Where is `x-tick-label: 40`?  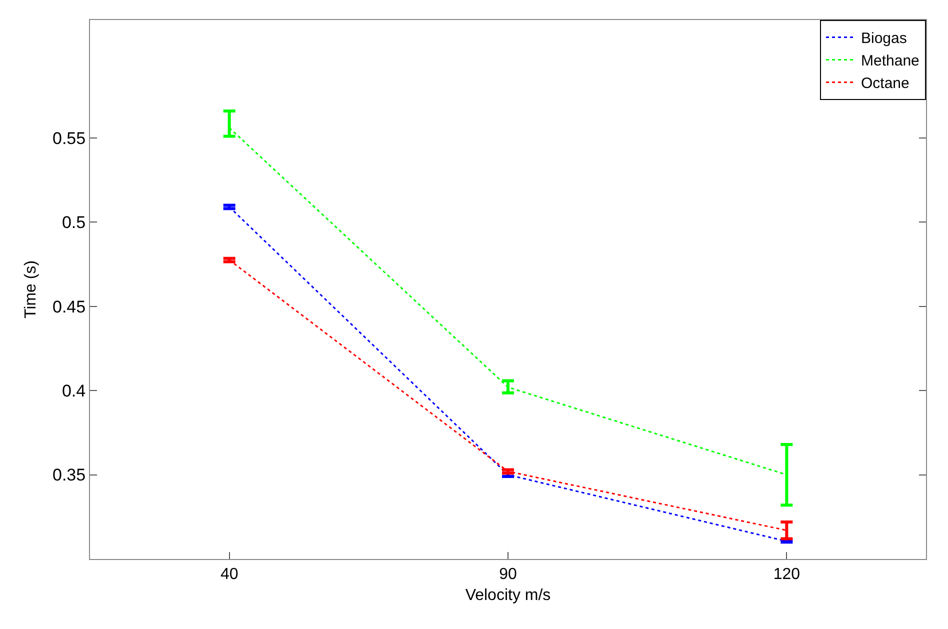
x-tick-label: 40 is located at coordinates (229, 575).